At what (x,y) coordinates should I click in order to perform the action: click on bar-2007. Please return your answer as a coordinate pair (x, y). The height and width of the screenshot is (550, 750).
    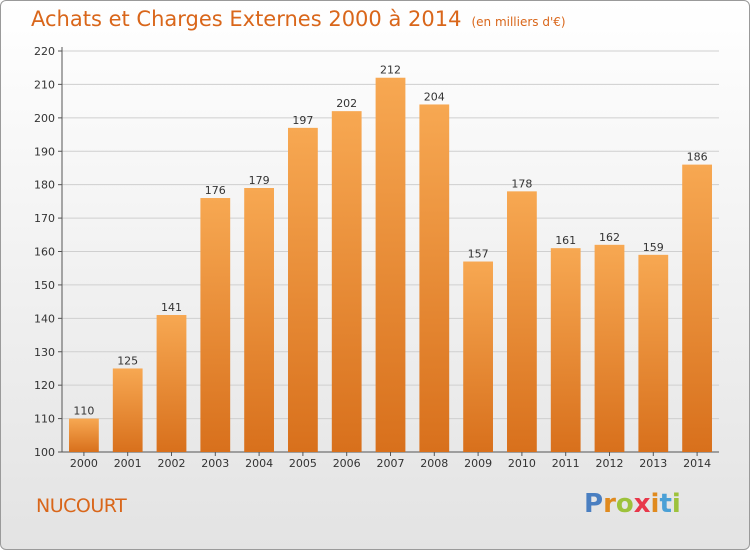
    Looking at the image, I should click on (390, 264).